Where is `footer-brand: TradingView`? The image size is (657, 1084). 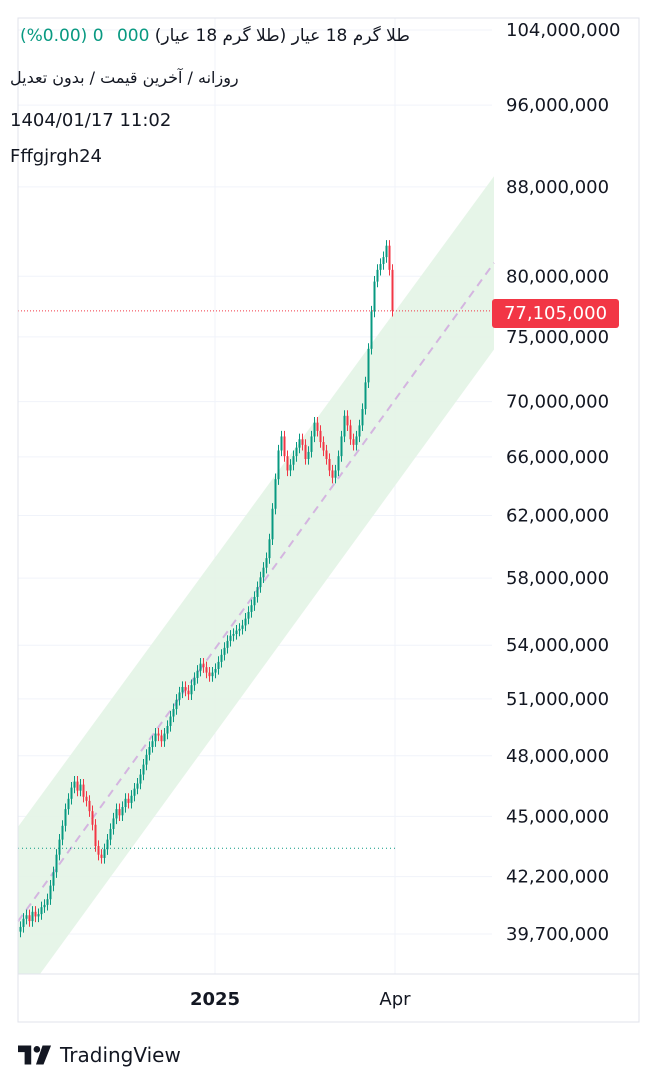 footer-brand: TradingView is located at coordinates (99, 1055).